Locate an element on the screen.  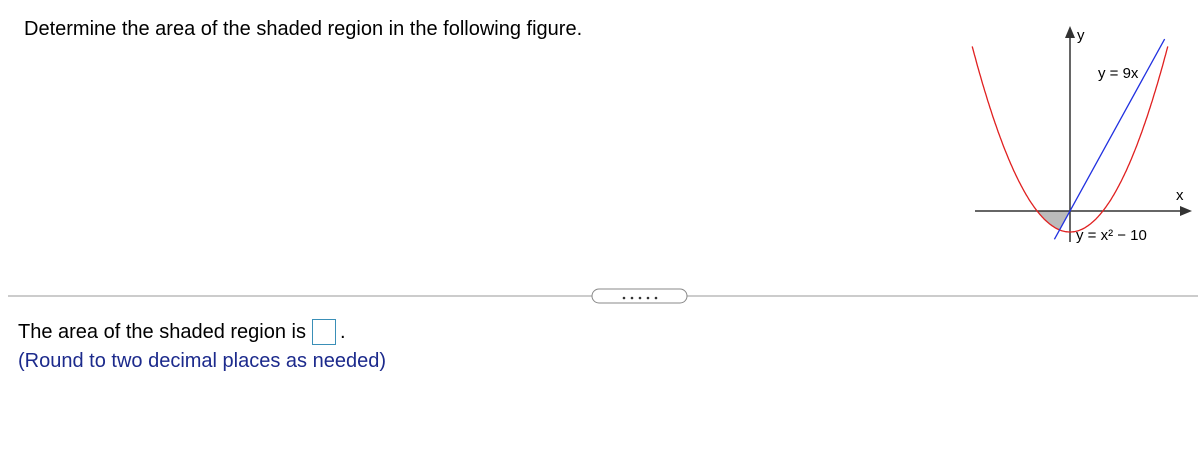
answer-prompt: The area of the shaded region is is located at coordinates (162, 331).